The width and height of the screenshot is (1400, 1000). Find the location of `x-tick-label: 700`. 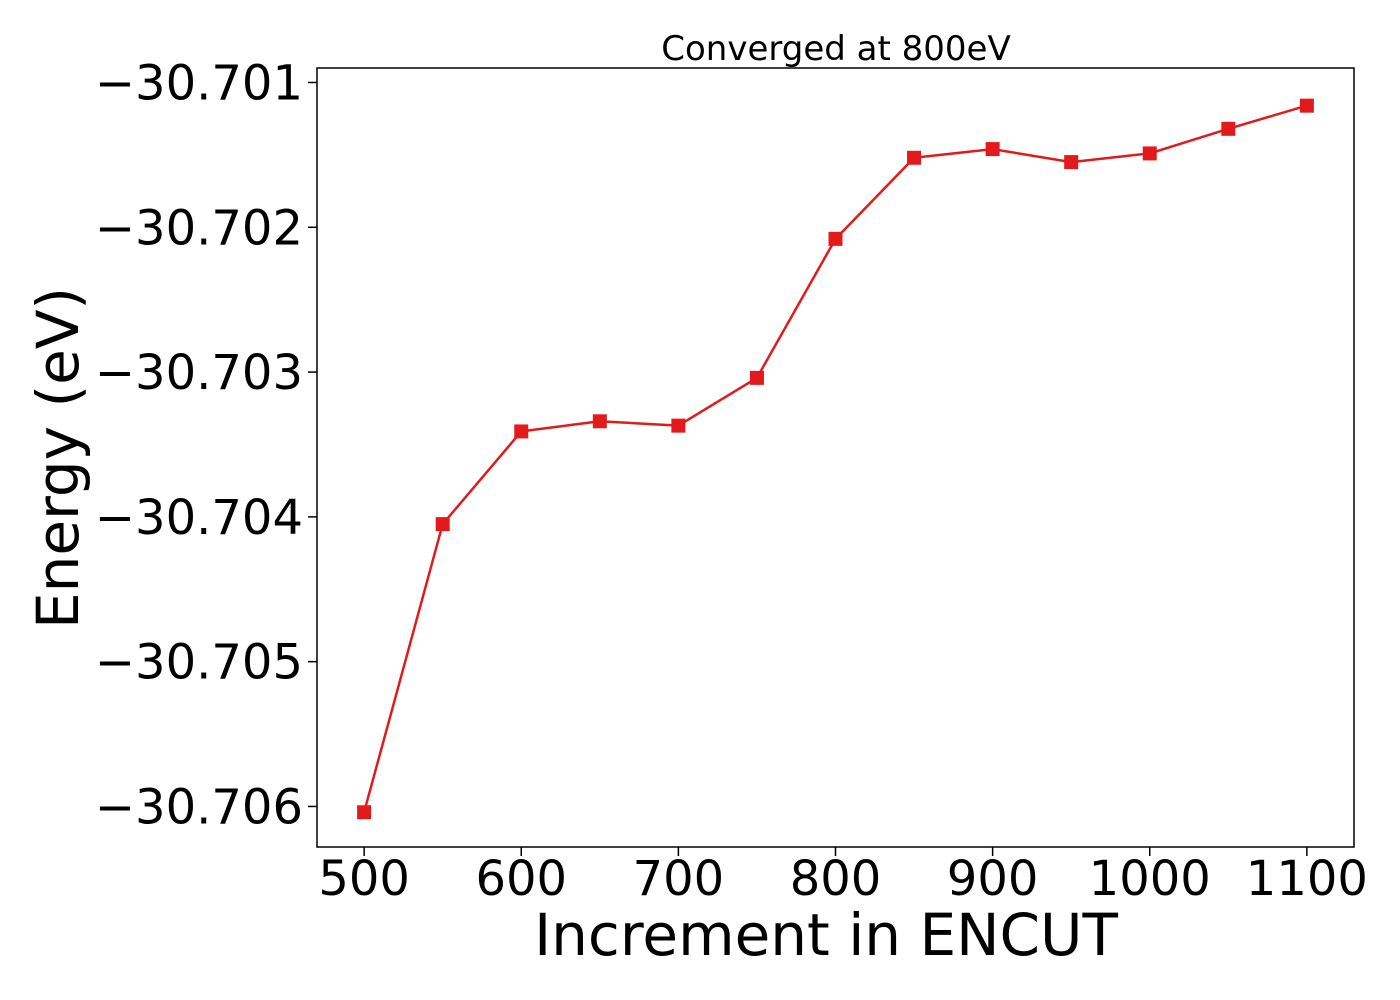

x-tick-label: 700 is located at coordinates (679, 879).